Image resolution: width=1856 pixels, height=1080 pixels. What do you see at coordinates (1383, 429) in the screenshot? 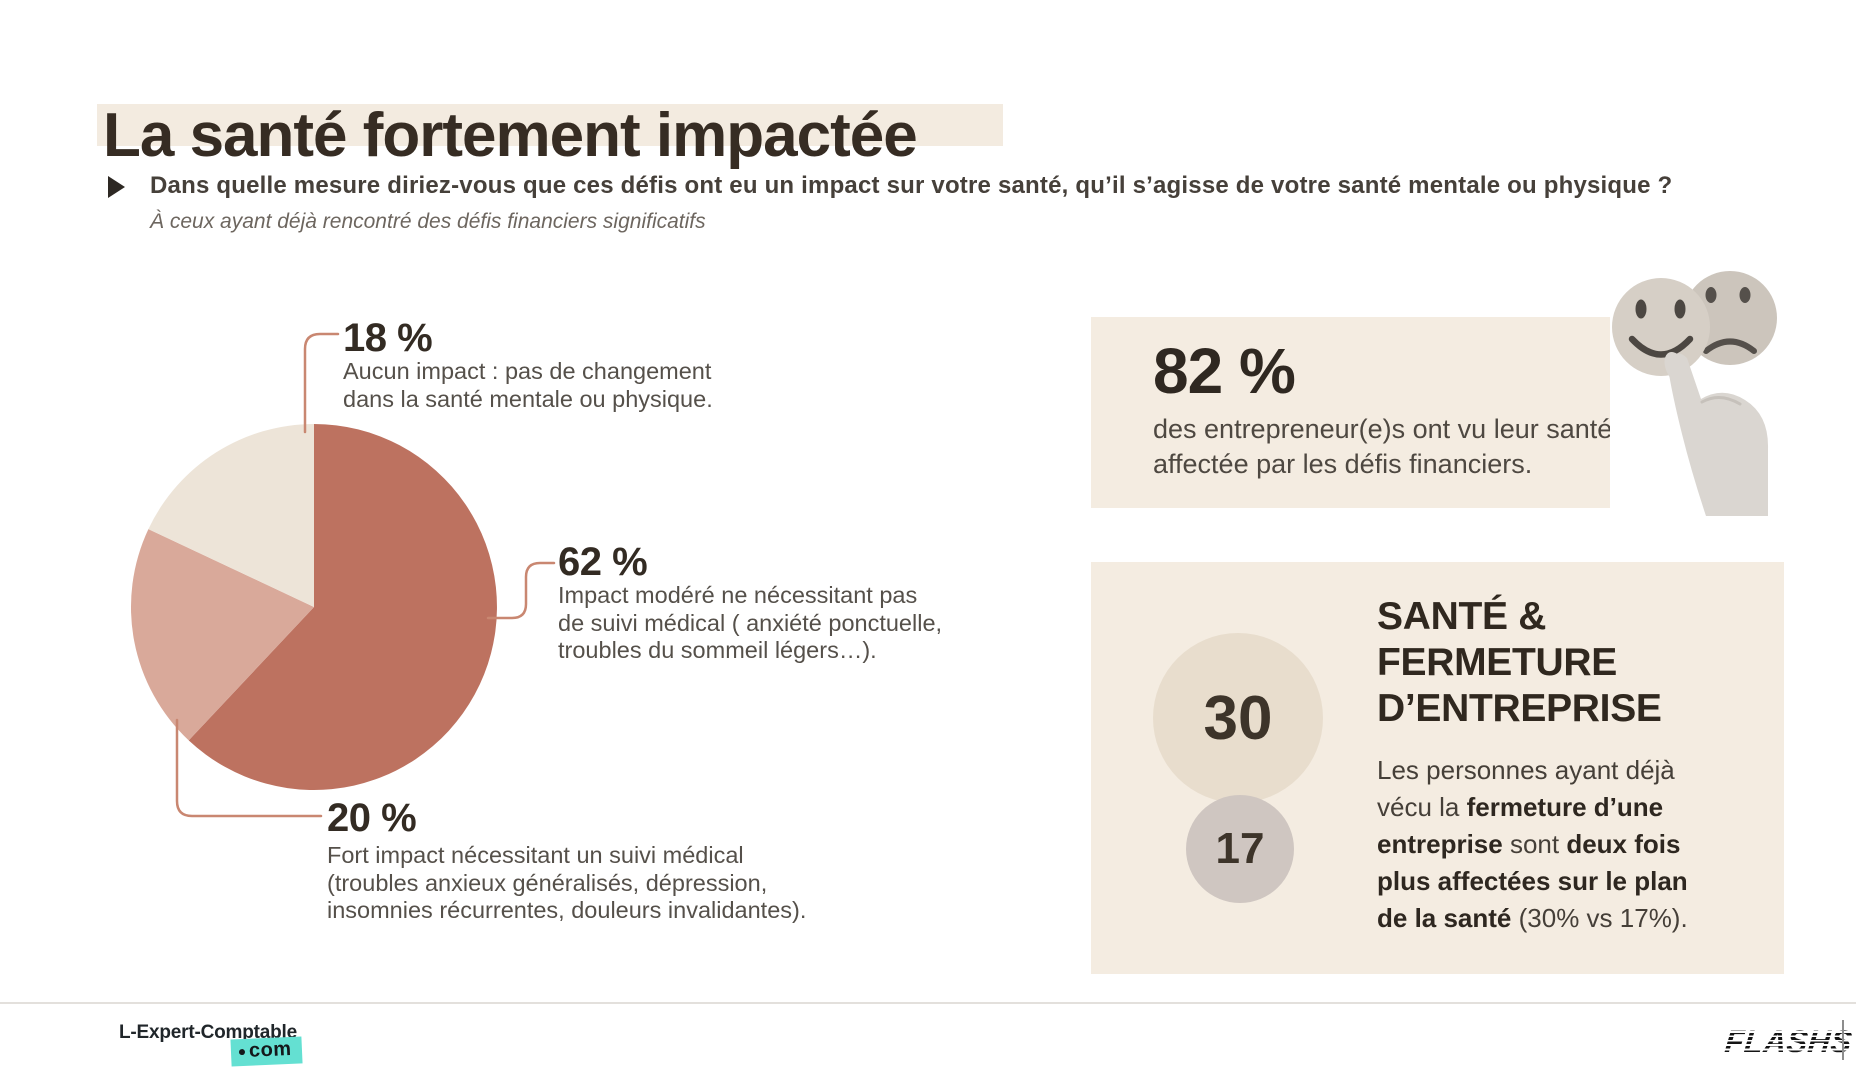
I see `stat-82-text-line1: des entrepreneur(e)s ont vu leur santé` at bounding box center [1383, 429].